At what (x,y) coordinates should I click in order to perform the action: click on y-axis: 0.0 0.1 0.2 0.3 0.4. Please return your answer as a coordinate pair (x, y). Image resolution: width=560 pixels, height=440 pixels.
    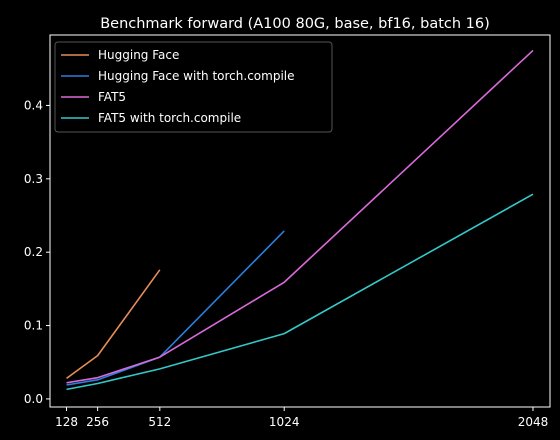
    Looking at the image, I should click on (37, 252).